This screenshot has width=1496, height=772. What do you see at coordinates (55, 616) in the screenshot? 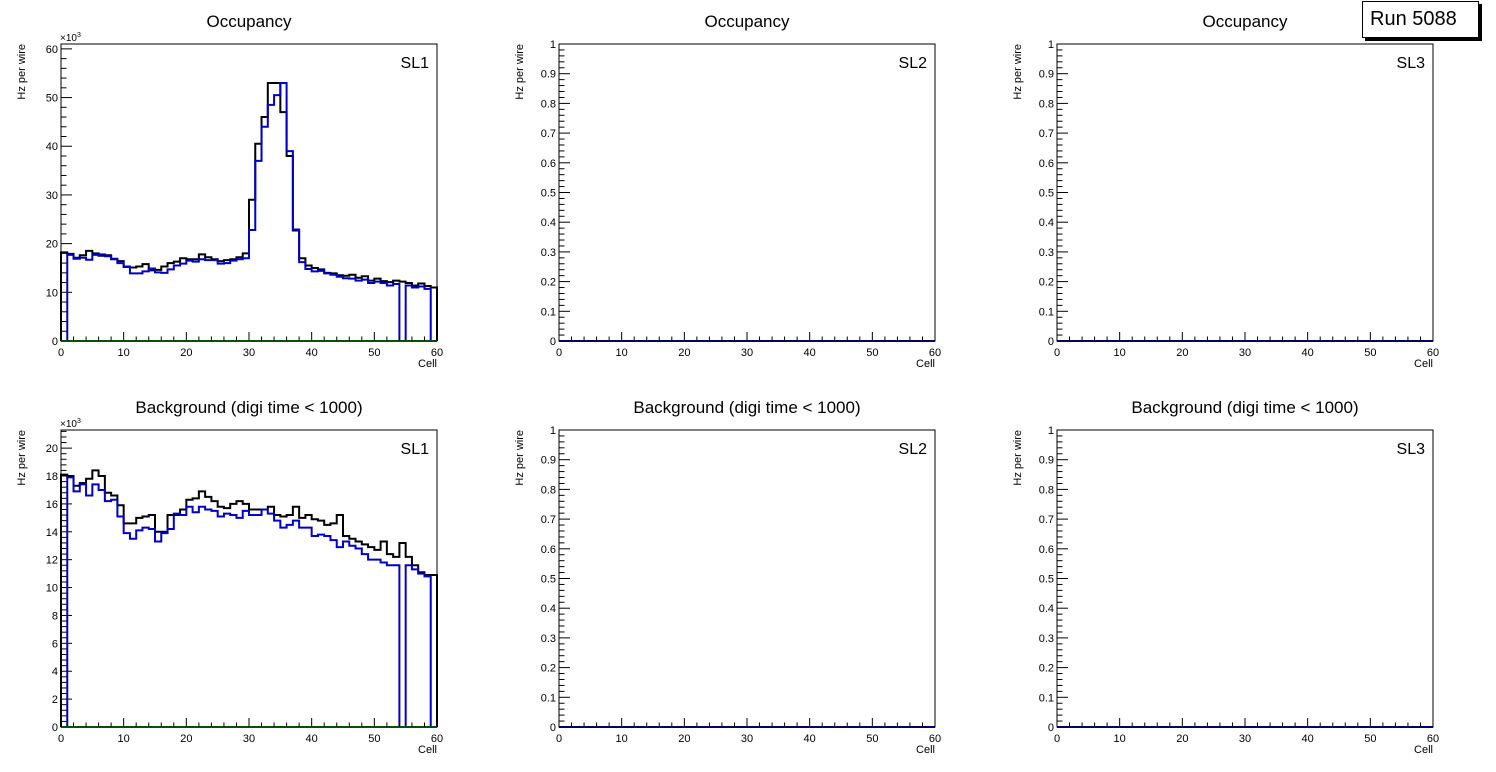
I see `y-tick-label: 8` at bounding box center [55, 616].